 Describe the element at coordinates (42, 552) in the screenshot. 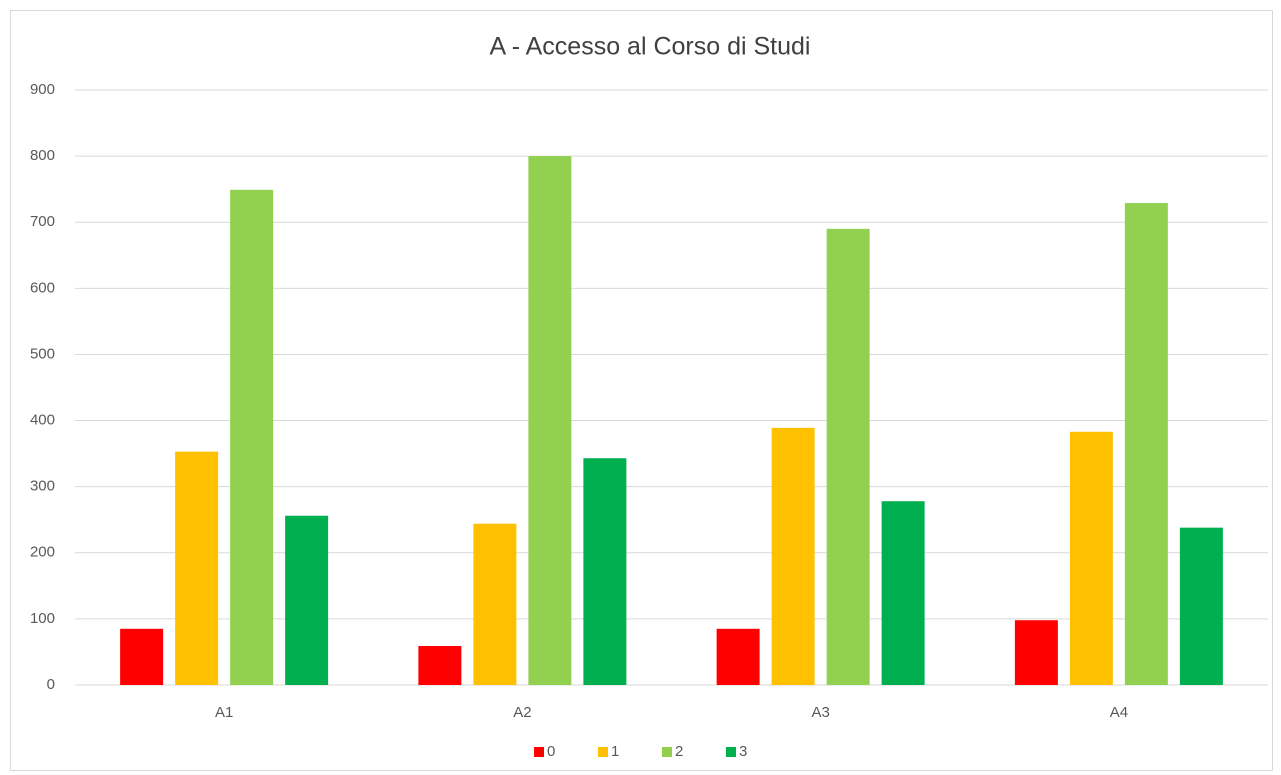

I see `y-tick-label: 200` at that location.